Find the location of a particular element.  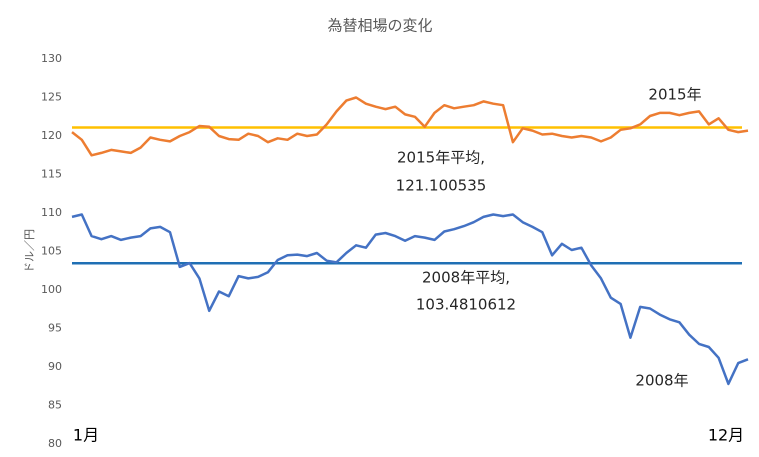

y-tick-label: 100 is located at coordinates (51, 289).